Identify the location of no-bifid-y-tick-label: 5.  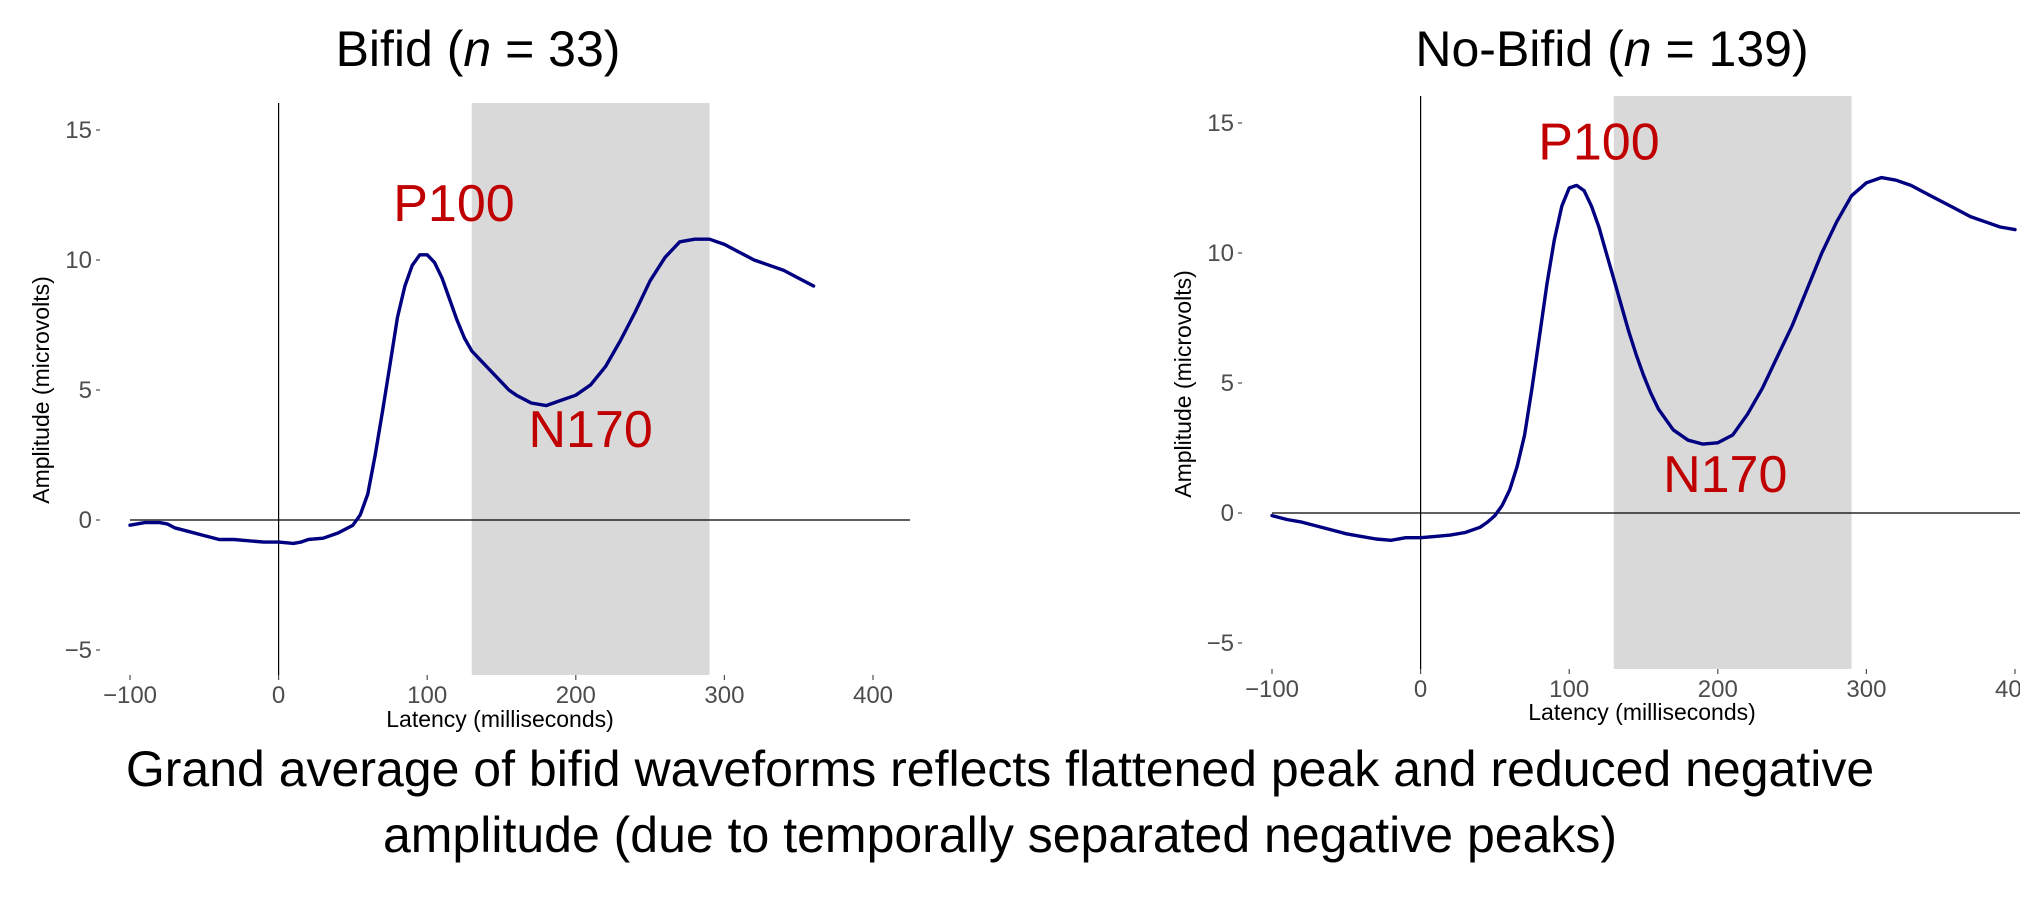
(1227, 383).